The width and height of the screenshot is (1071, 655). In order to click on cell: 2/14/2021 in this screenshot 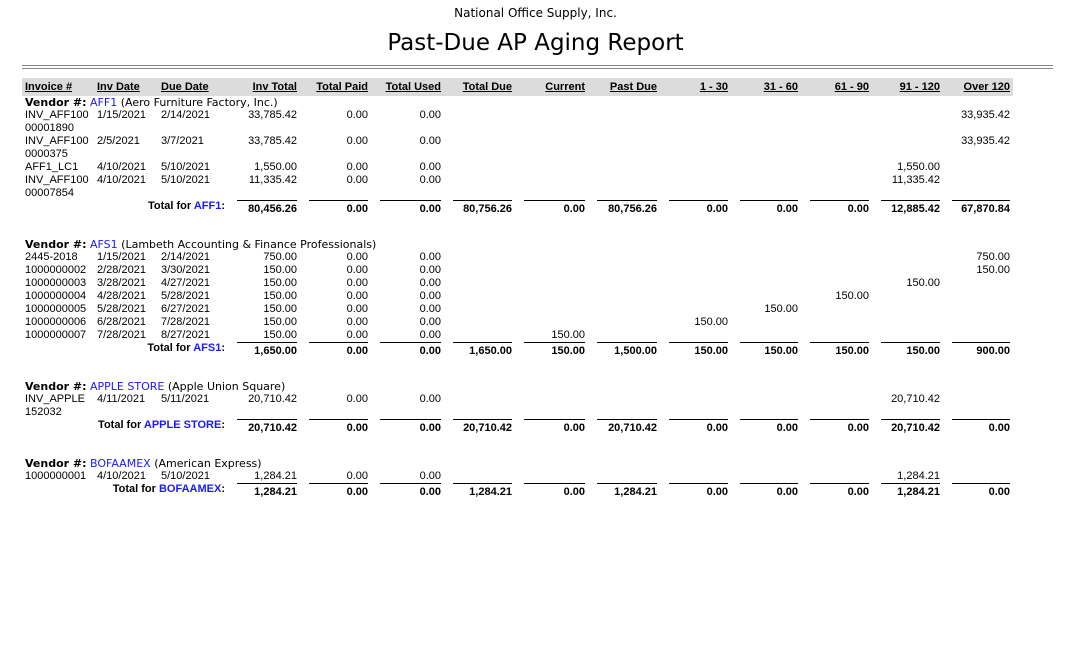, I will do `click(185, 115)`.